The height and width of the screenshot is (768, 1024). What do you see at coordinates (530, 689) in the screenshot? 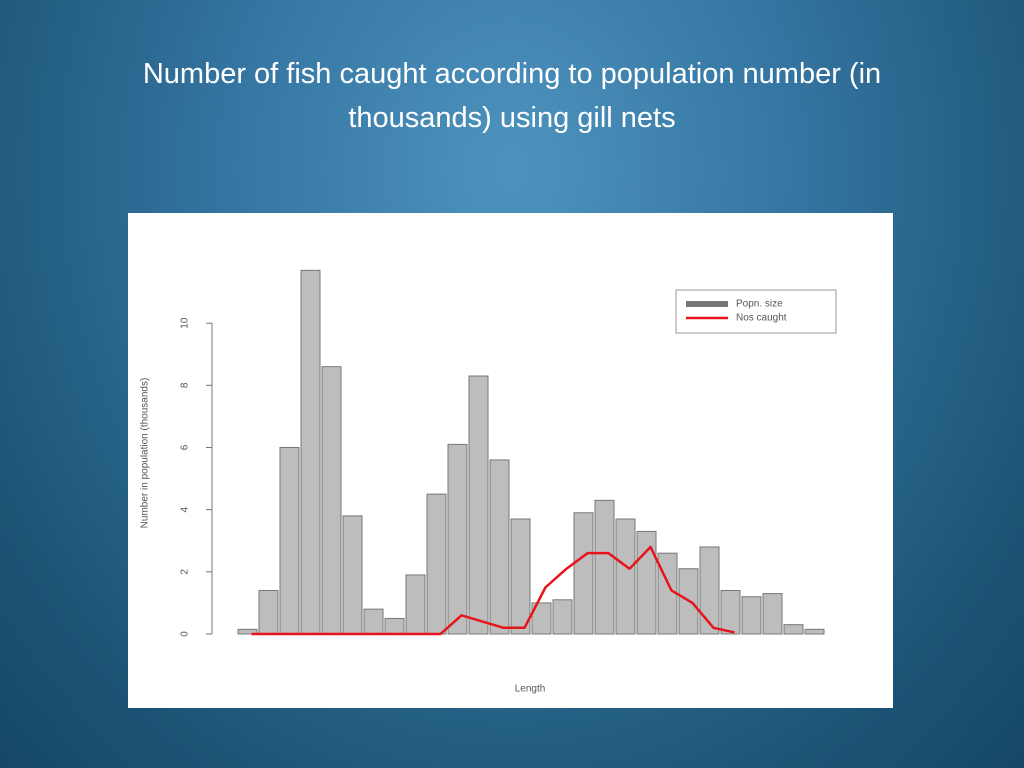
I see `x-axis-label: Length` at bounding box center [530, 689].